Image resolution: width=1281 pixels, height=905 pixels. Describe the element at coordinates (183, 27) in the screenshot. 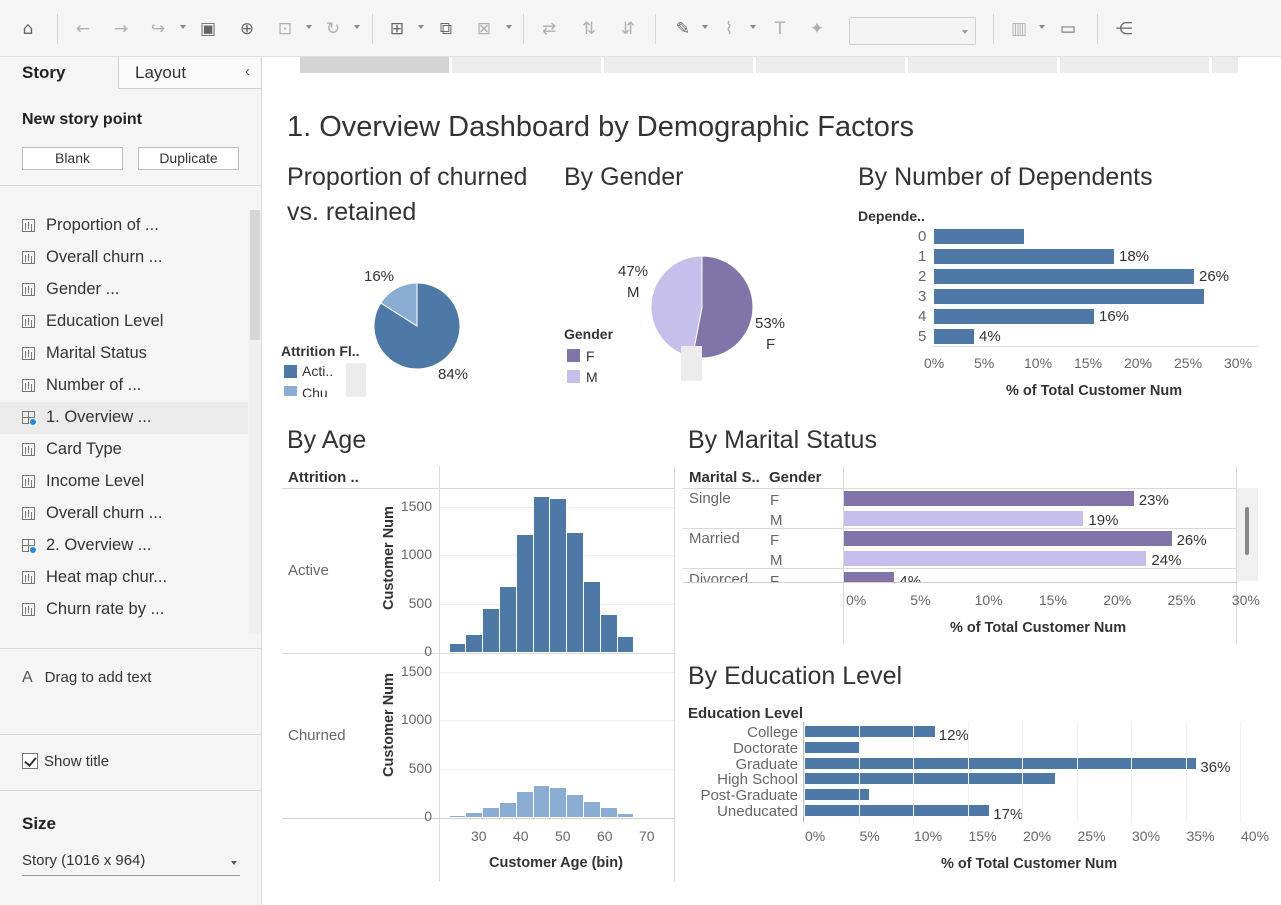

I see `replay-dropdown-icon` at that location.